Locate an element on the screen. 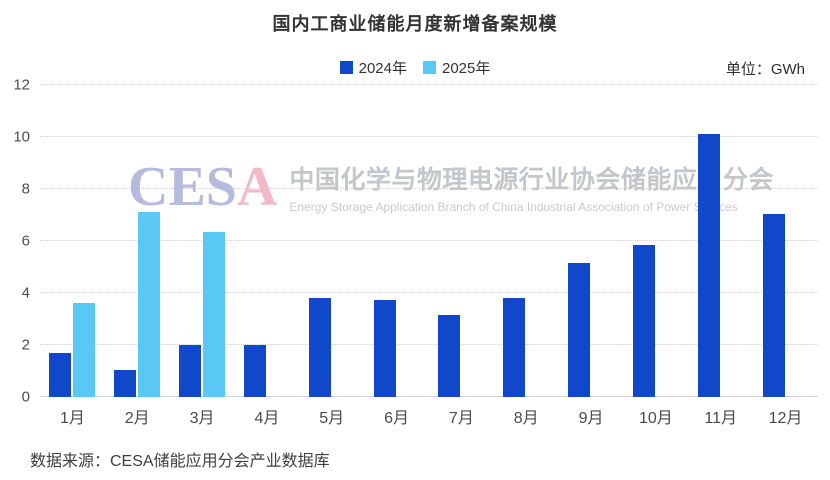 The width and height of the screenshot is (830, 480). bar-slot-2024年-12月 is located at coordinates (773, 241).